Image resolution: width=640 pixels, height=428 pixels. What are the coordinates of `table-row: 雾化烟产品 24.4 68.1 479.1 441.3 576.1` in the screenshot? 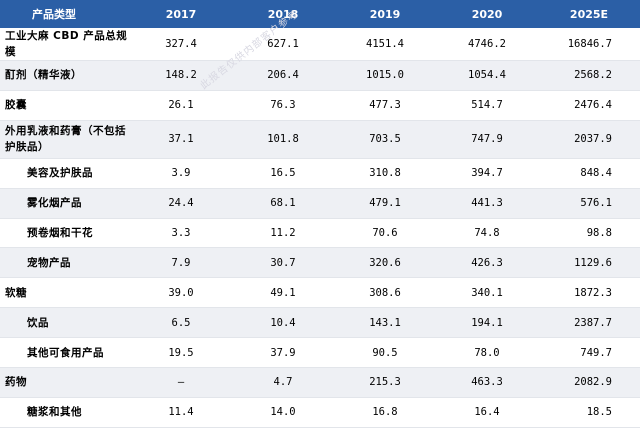 It's located at (320, 203).